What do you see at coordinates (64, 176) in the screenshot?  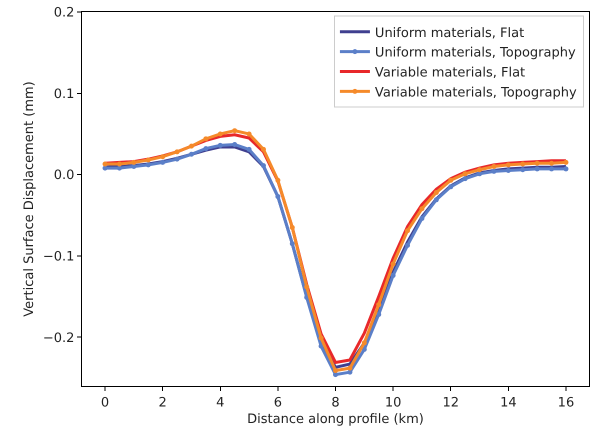 I see `y-tick-label: 0.0` at bounding box center [64, 176].